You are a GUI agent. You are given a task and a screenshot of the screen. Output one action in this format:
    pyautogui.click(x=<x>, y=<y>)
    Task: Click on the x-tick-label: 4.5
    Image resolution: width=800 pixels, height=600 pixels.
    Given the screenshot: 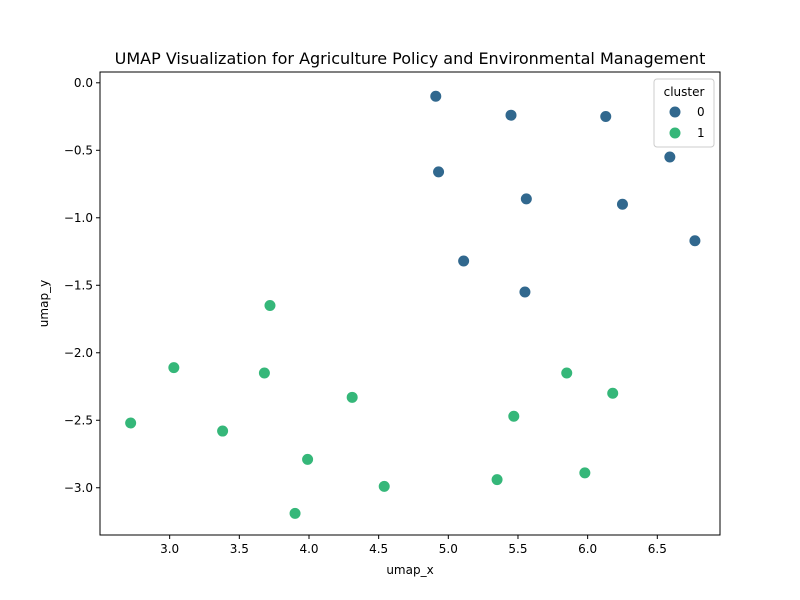 What is the action you would take?
    pyautogui.click(x=378, y=549)
    